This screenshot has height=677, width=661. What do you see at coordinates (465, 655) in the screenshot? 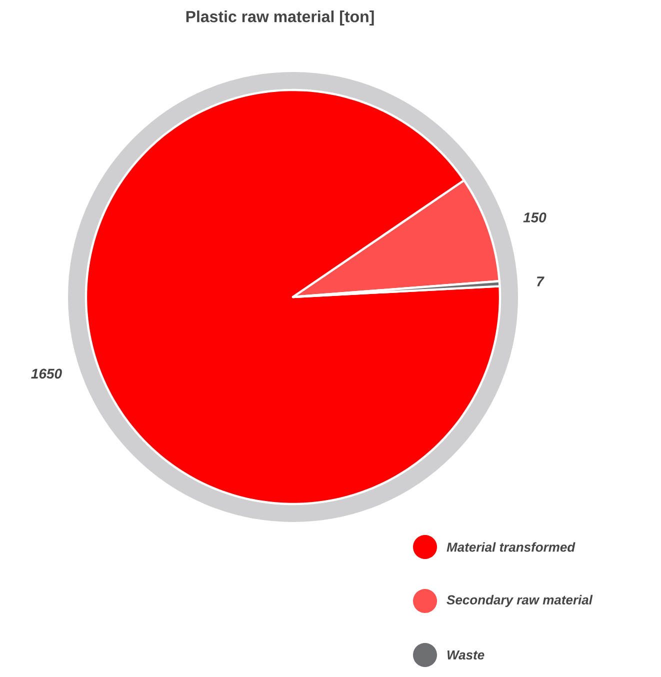
I see `legend-label: Waste` at bounding box center [465, 655].